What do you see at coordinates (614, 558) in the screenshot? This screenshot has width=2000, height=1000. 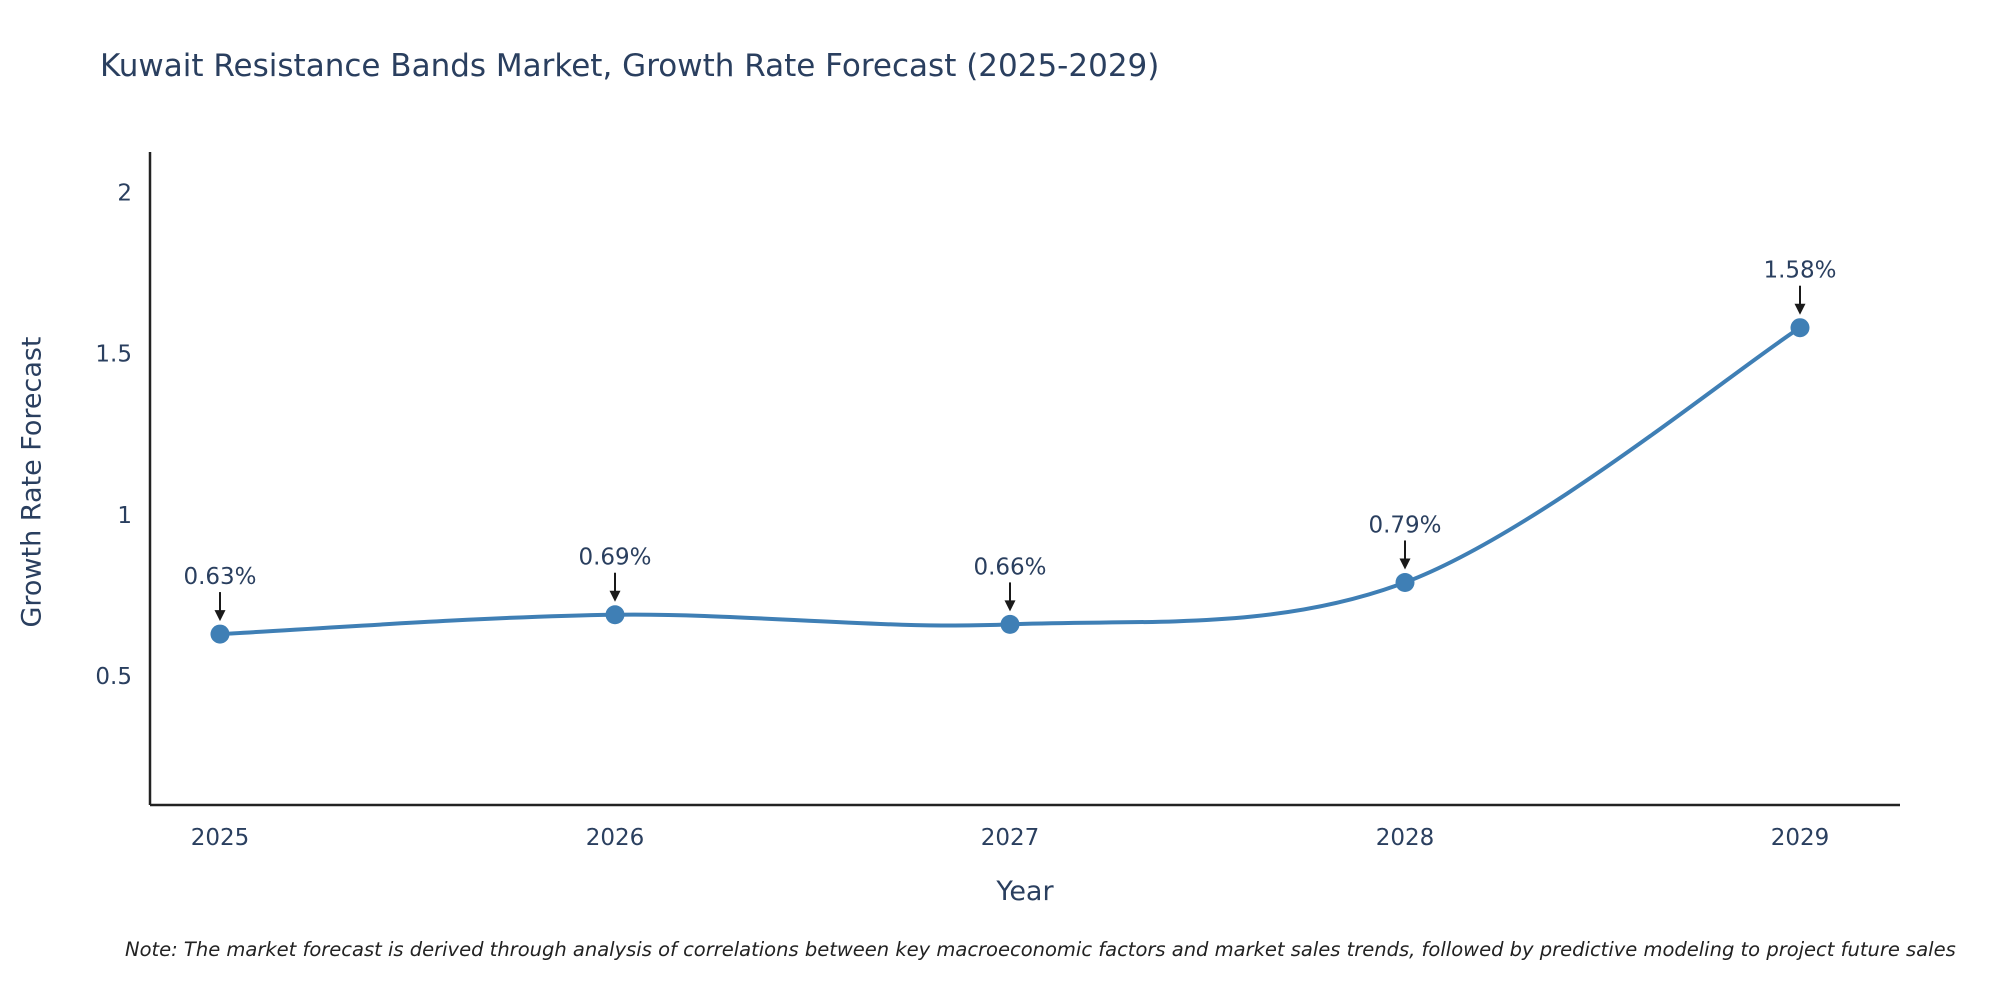 I see `annotation-label: 0.69%` at bounding box center [614, 558].